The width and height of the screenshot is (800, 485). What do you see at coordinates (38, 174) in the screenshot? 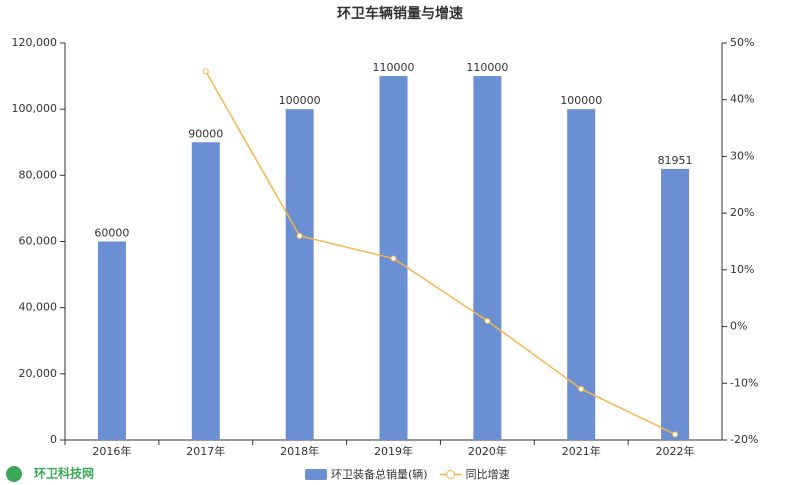
I see `y-tick-label: 80,000` at bounding box center [38, 174].